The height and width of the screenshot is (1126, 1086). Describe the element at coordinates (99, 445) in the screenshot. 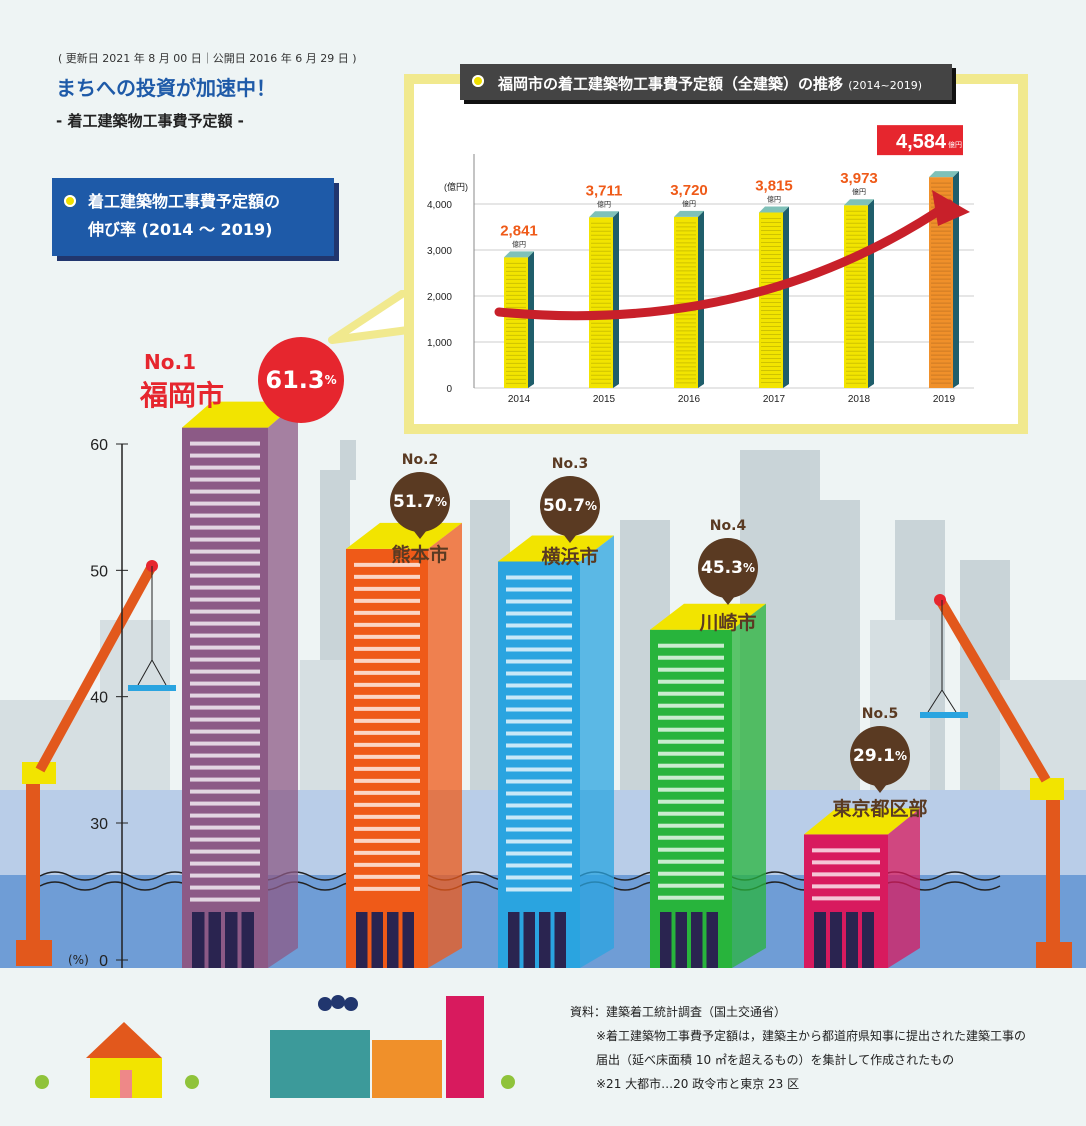

I see `y-tick-label: 60` at that location.